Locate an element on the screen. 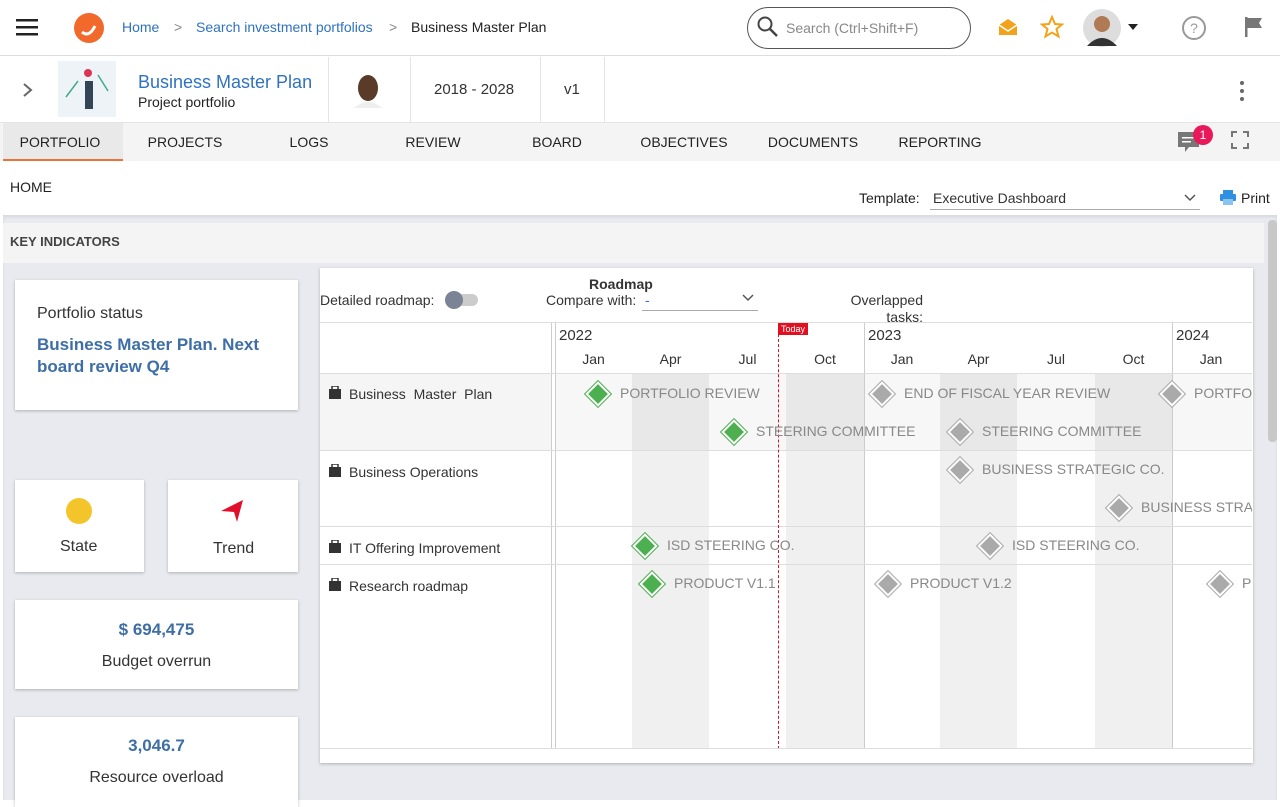  print-icon is located at coordinates (1228, 197).